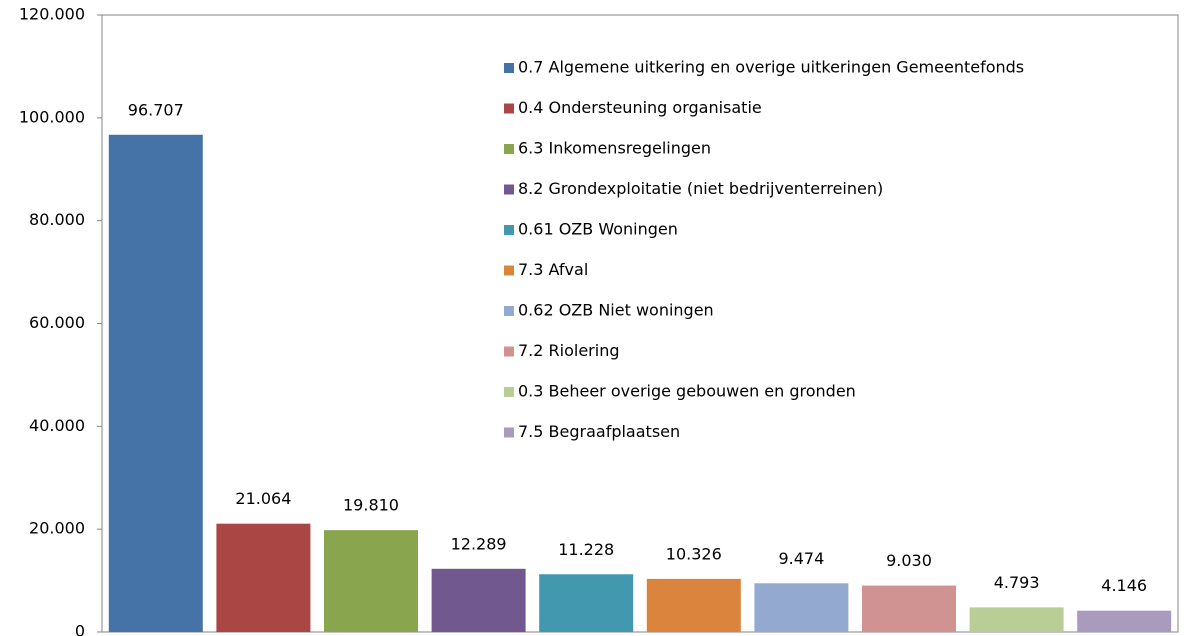 The height and width of the screenshot is (636, 1189). I want to click on data-label: 19.810, so click(371, 505).